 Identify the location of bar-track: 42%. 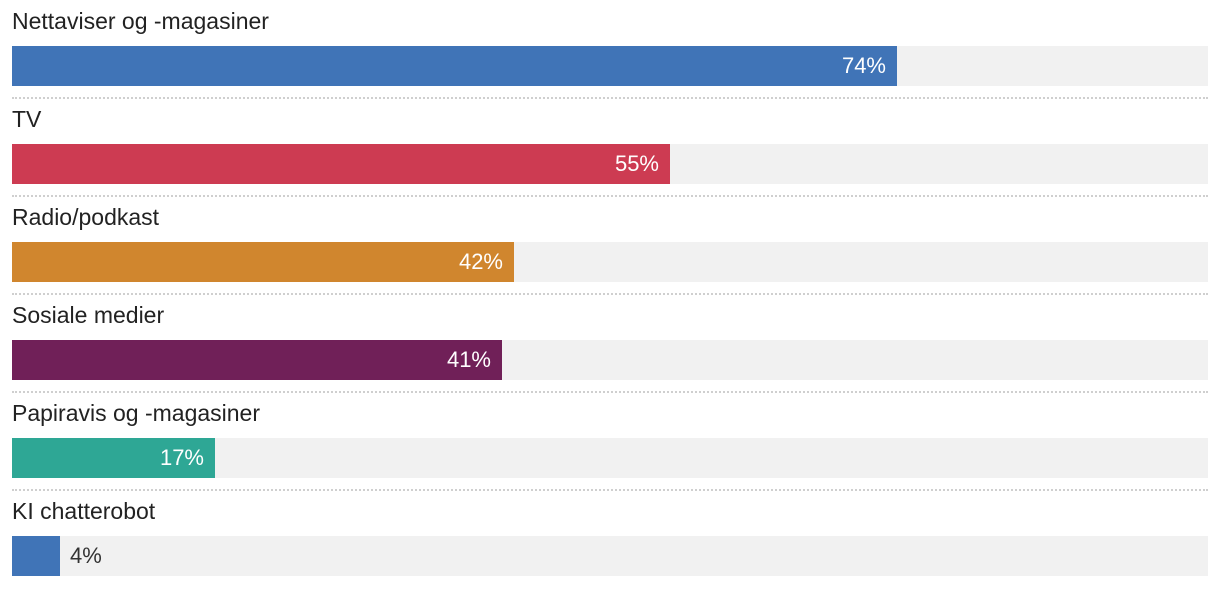
(610, 262).